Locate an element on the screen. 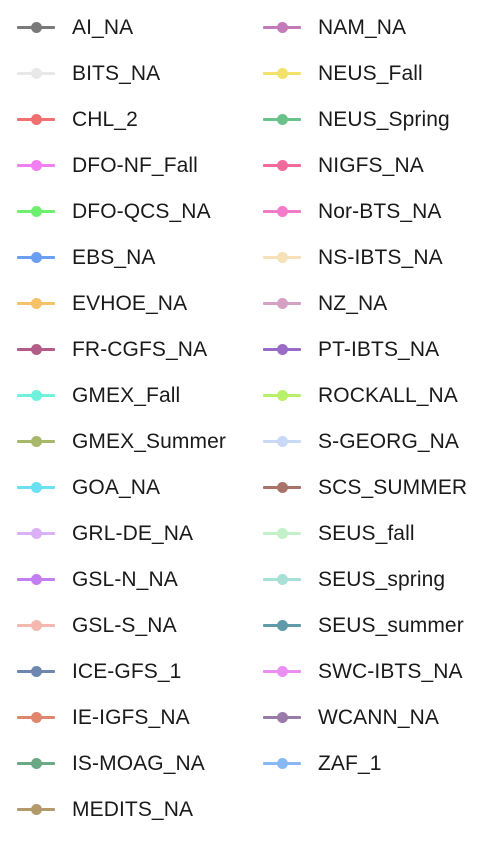 The height and width of the screenshot is (848, 502). legend-item: EVHOE_NA is located at coordinates (102, 304).